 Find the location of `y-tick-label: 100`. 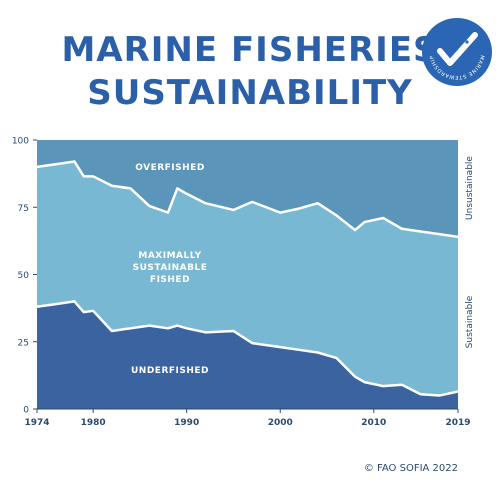

y-tick-label: 100 is located at coordinates (20, 142).